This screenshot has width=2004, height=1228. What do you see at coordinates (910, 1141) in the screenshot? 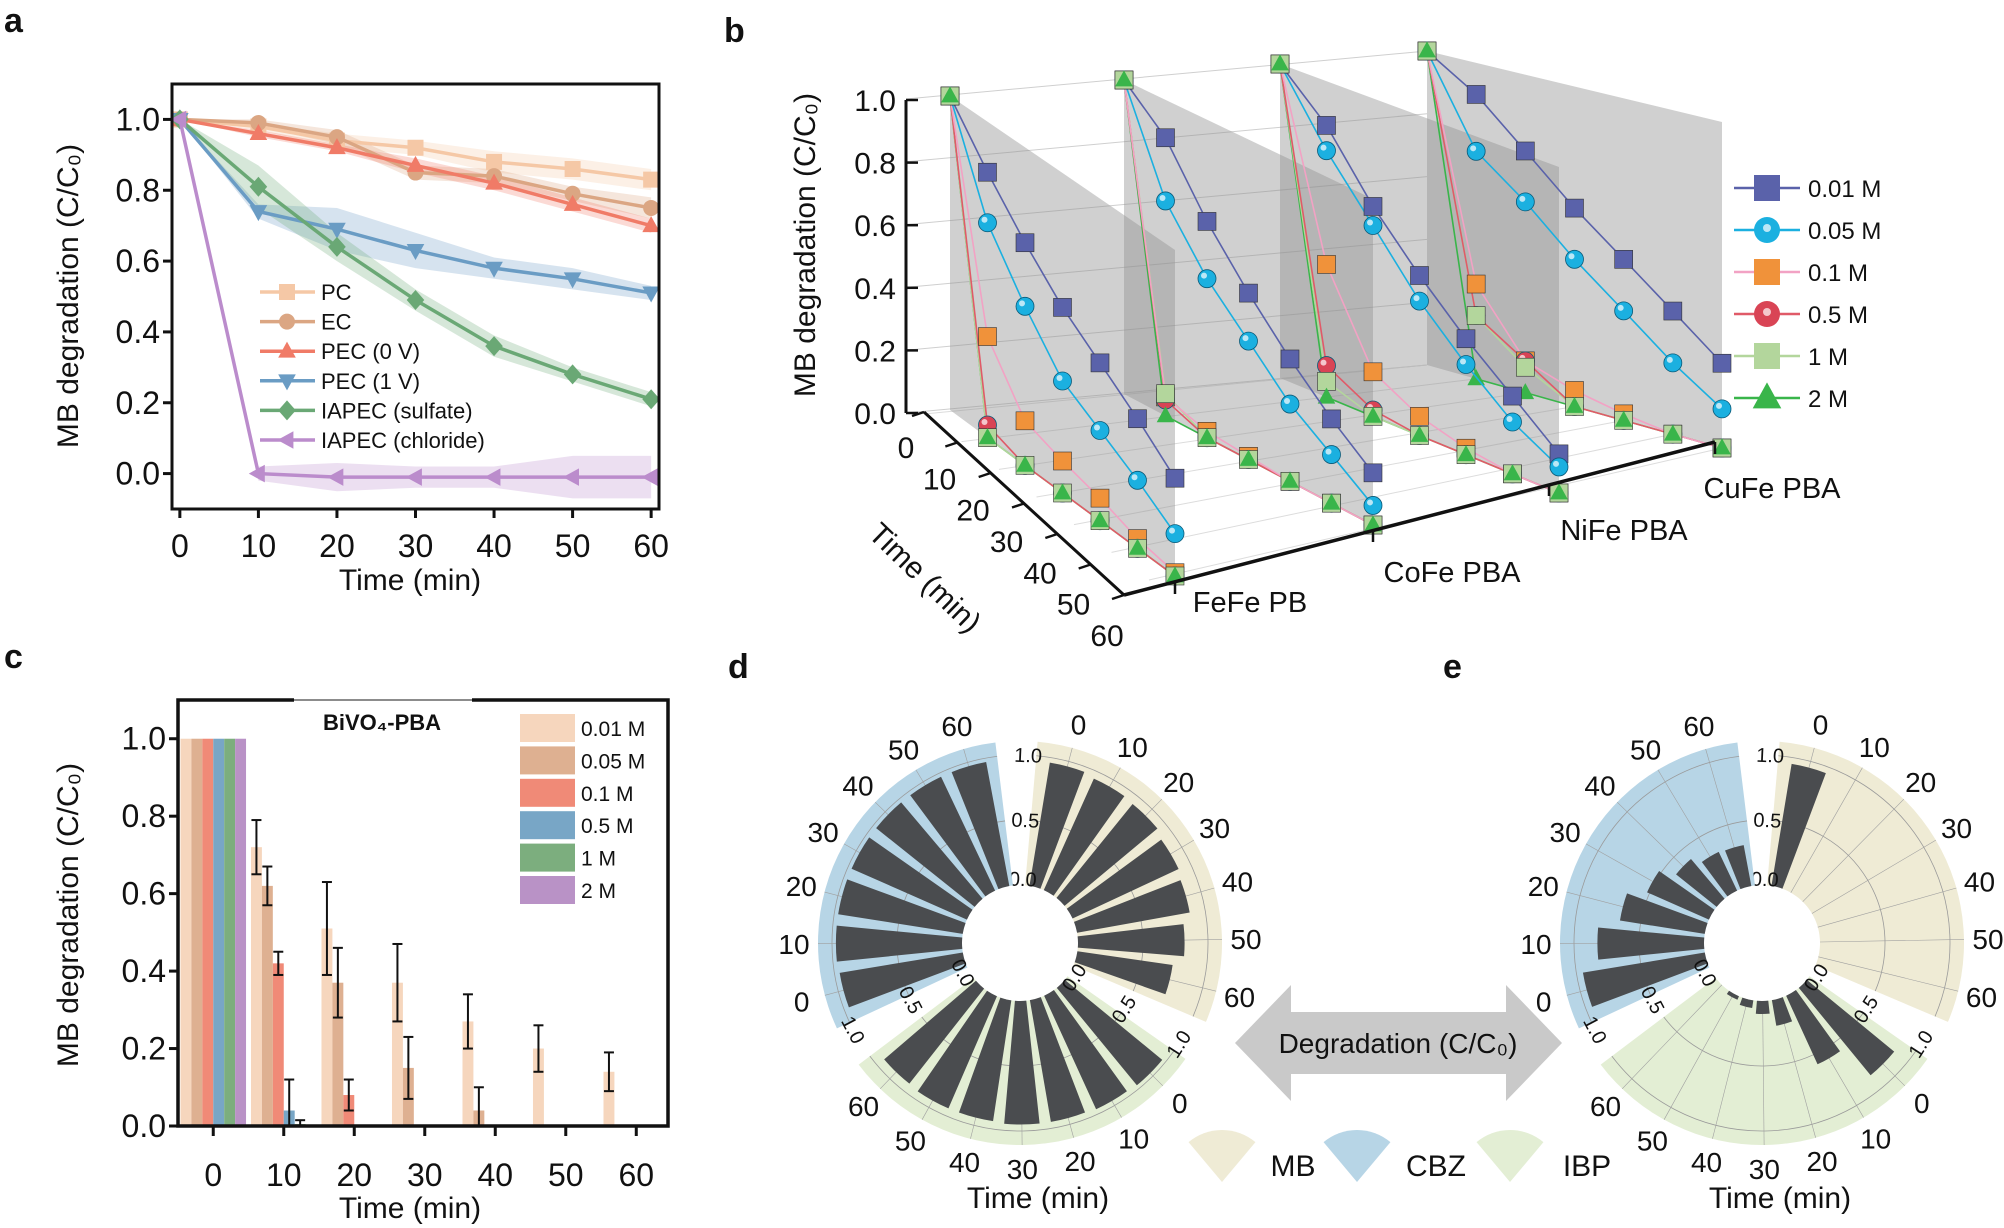
I see `polar-time-label: 50` at bounding box center [910, 1141].